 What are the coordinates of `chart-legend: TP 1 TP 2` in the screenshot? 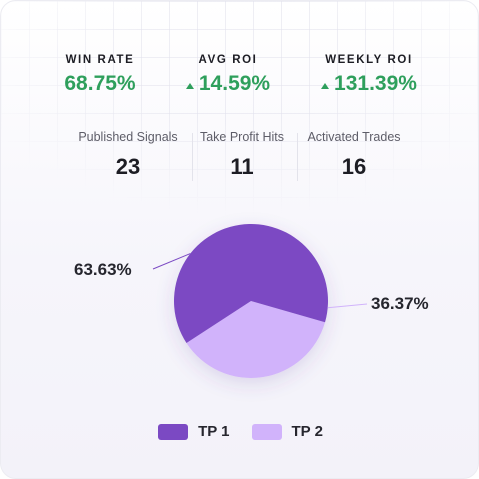 It's located at (239, 432).